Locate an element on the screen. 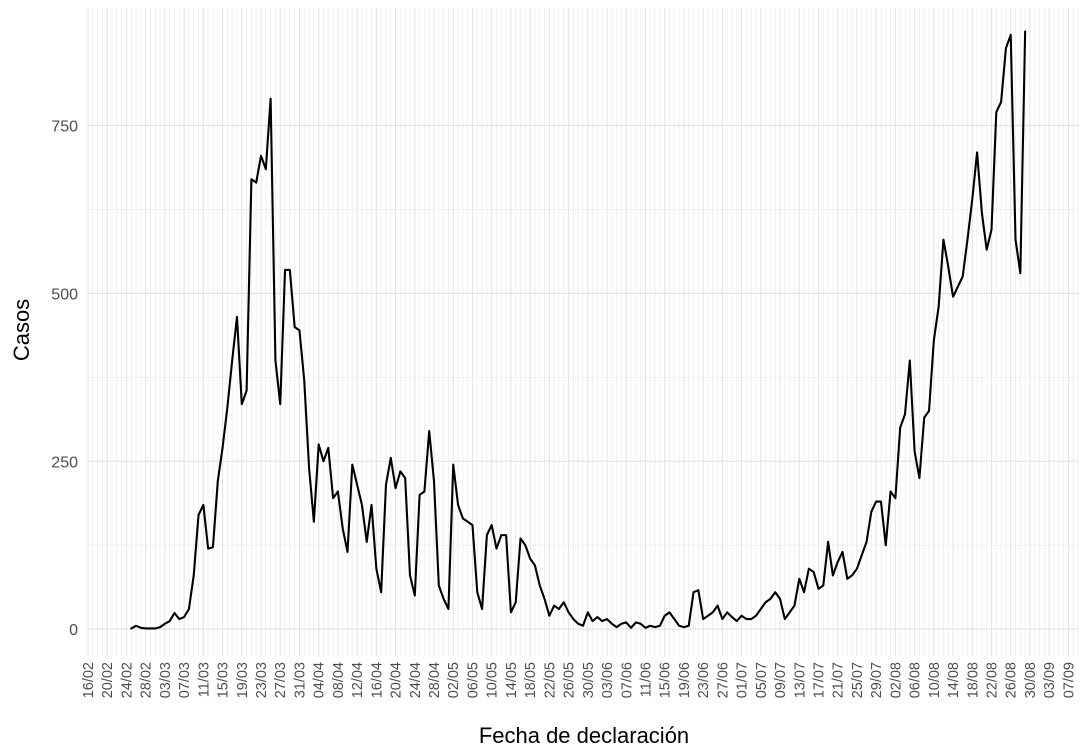  x-tick-label: 21/07 is located at coordinates (839, 680).